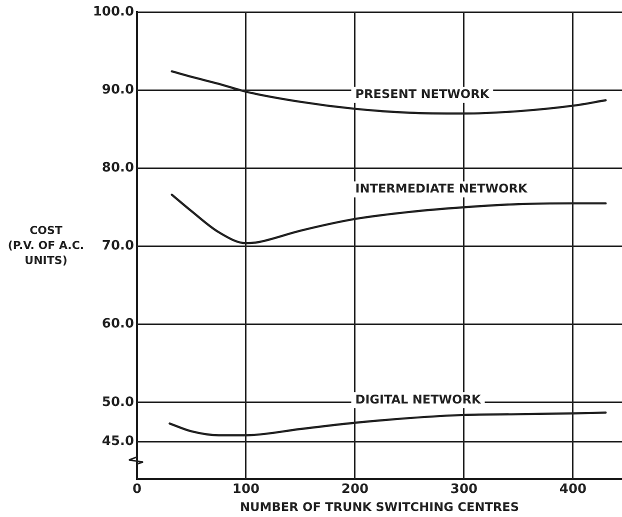 The width and height of the screenshot is (622, 517). Describe the element at coordinates (464, 490) in the screenshot. I see `x-tick-label: 300` at that location.